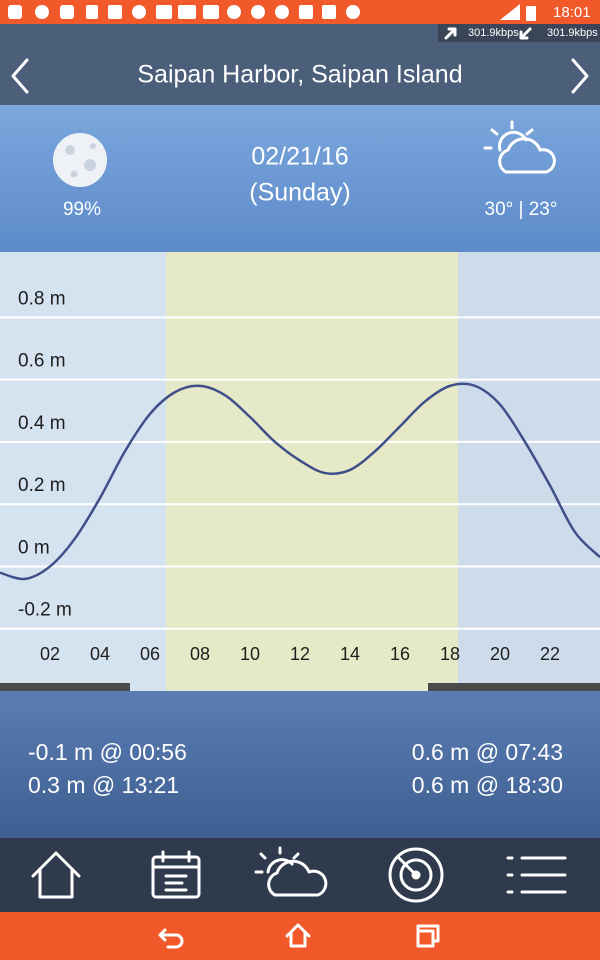 The height and width of the screenshot is (960, 600). What do you see at coordinates (572, 33) in the screenshot?
I see `download-speed: 301.9kbps` at bounding box center [572, 33].